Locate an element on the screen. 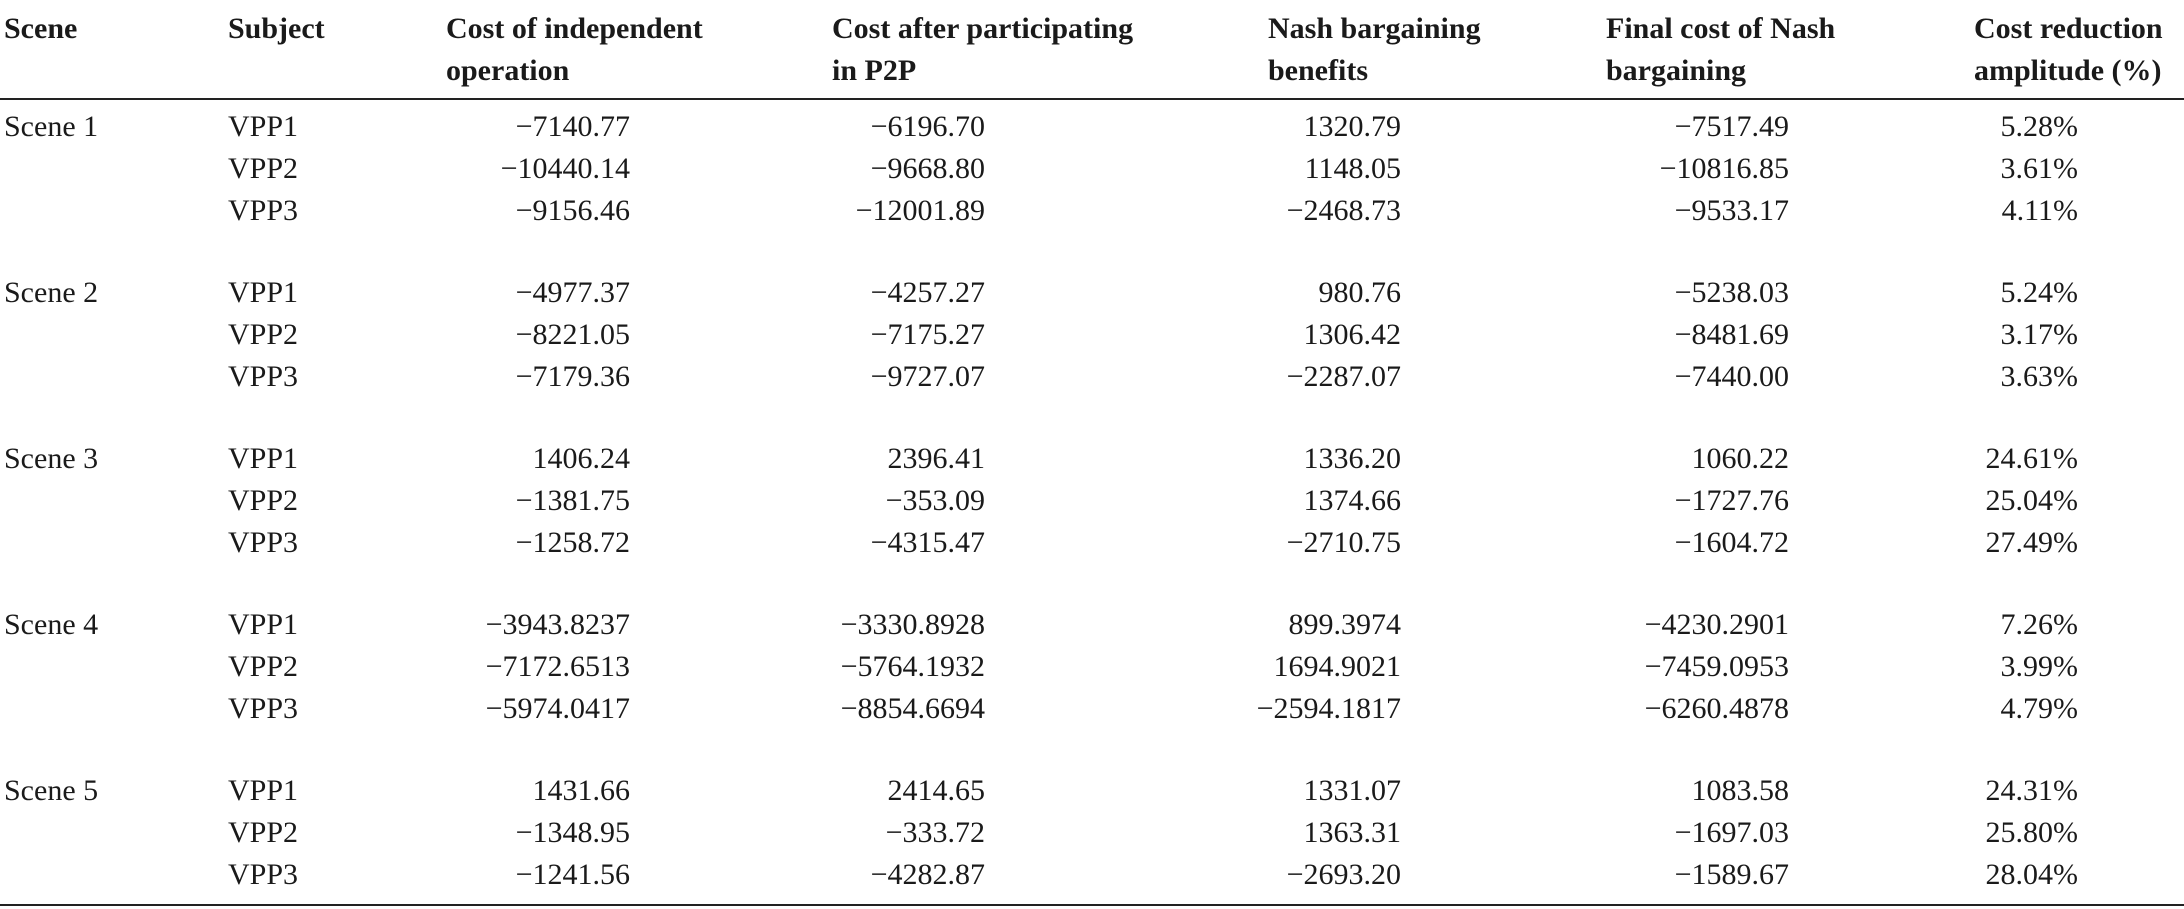 The height and width of the screenshot is (909, 2184). cell-final-cost: −7459.0953 is located at coordinates (1716, 666).